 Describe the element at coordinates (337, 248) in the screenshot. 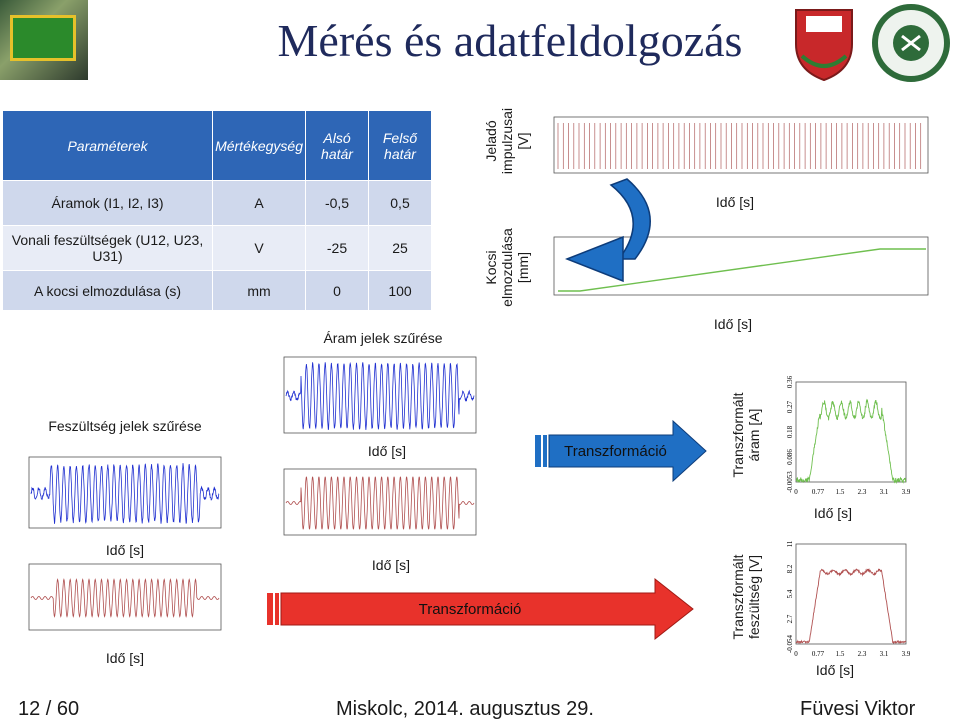

I see `cell-low: -25` at that location.